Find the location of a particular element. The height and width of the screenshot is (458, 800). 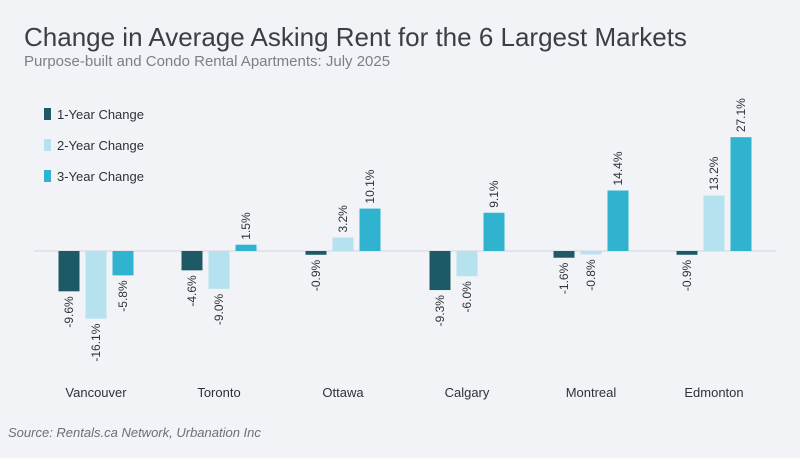

value-label-edmonton-series-1: -0.9% is located at coordinates (687, 275).